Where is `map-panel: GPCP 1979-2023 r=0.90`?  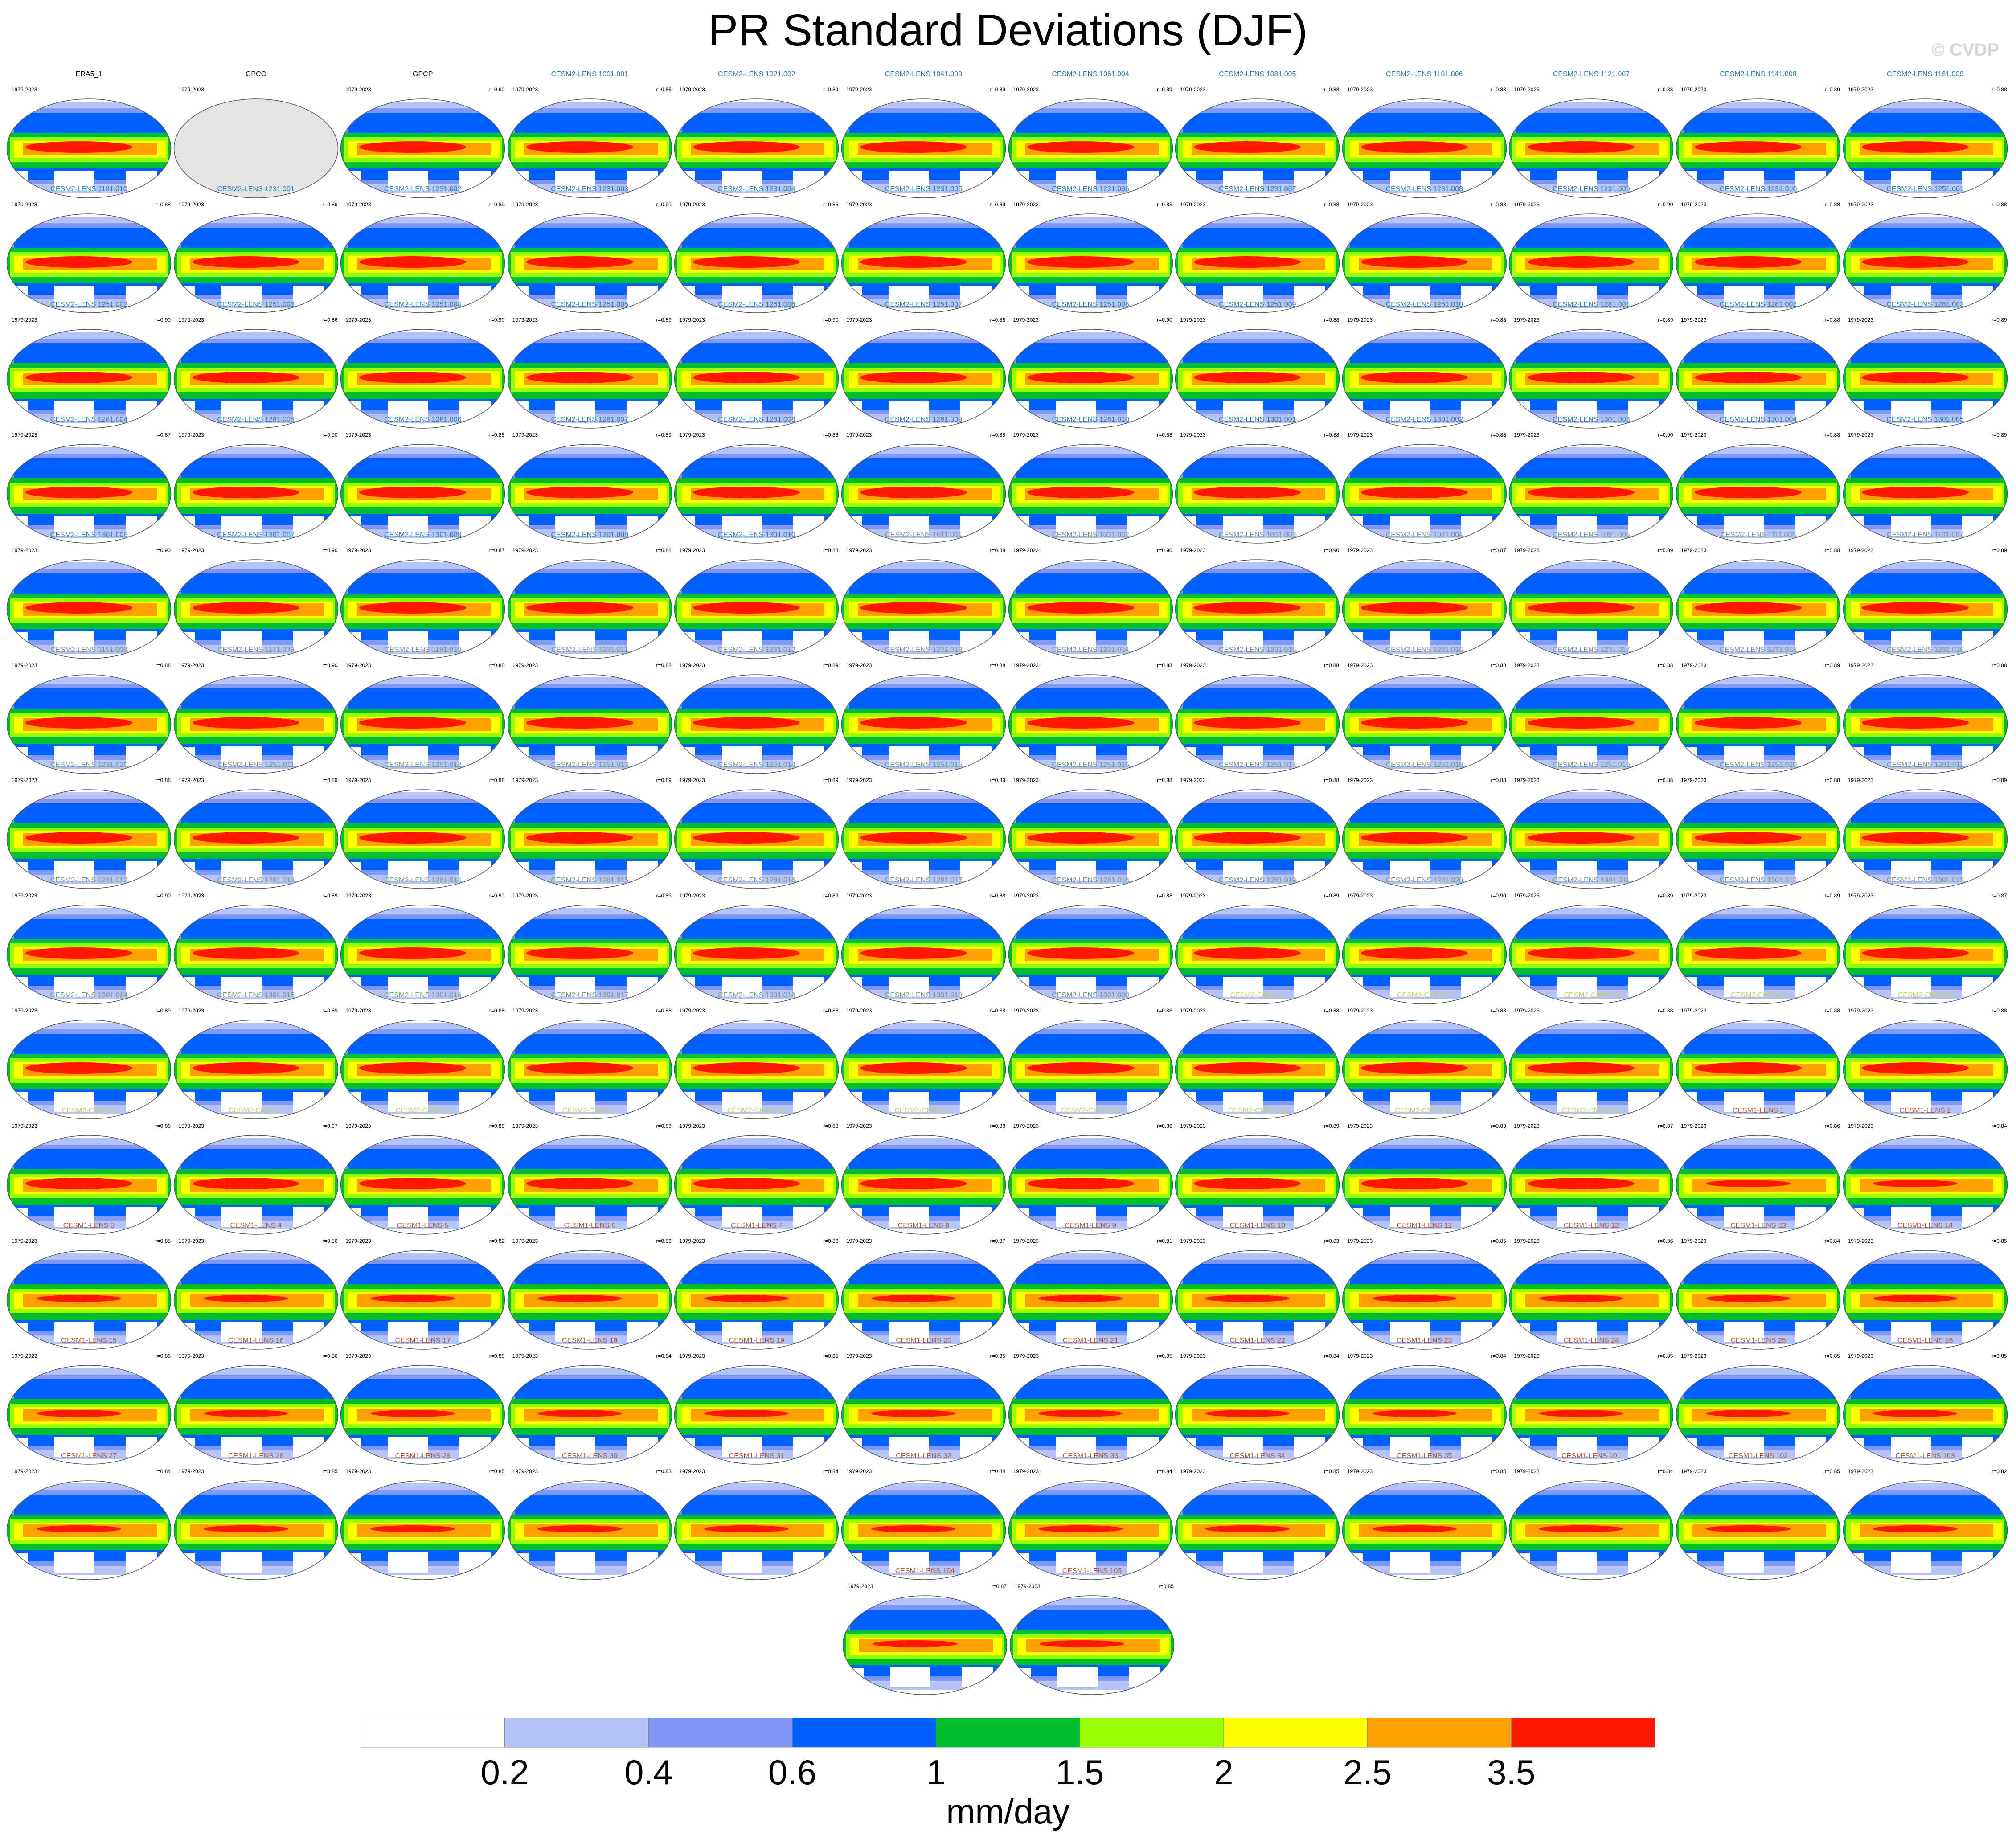 map-panel: GPCP 1979-2023 r=0.90 is located at coordinates (422, 134).